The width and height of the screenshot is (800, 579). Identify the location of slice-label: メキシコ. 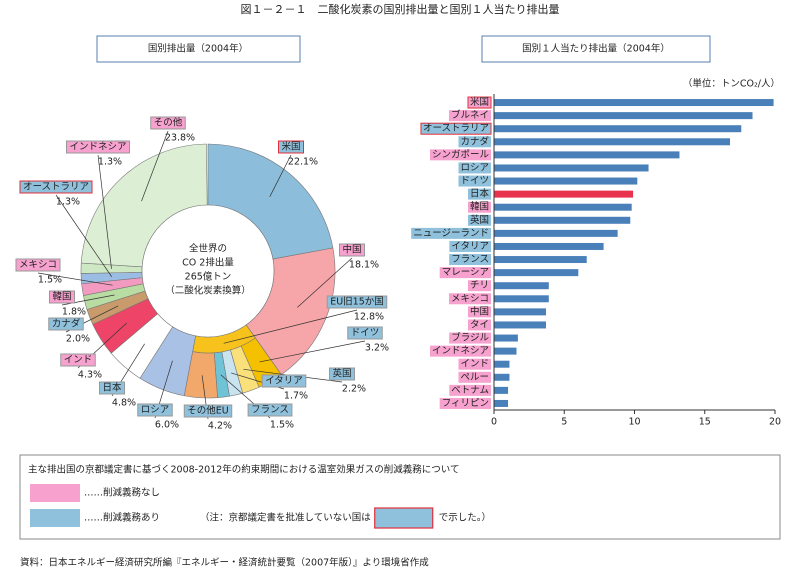
(38, 265).